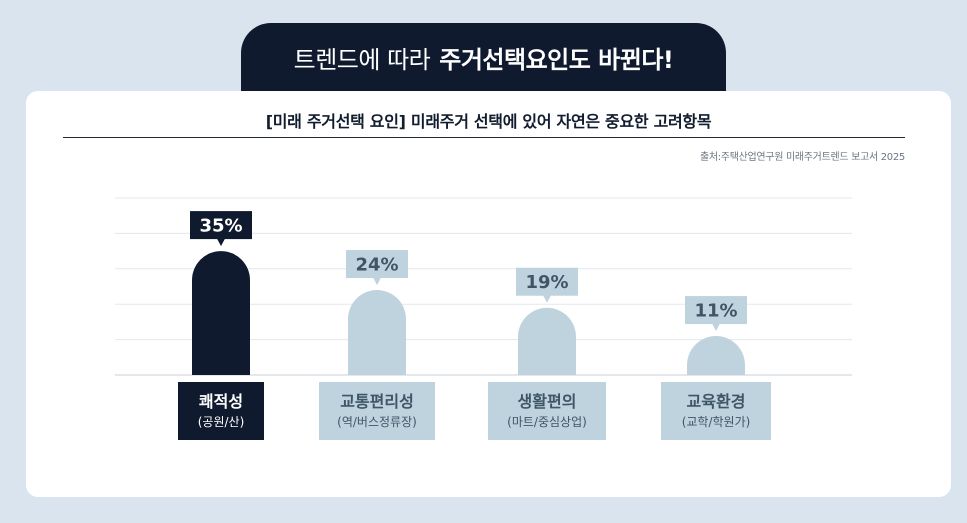  What do you see at coordinates (362, 59) in the screenshot?
I see `banner-title-light: 트렌드에 따라` at bounding box center [362, 59].